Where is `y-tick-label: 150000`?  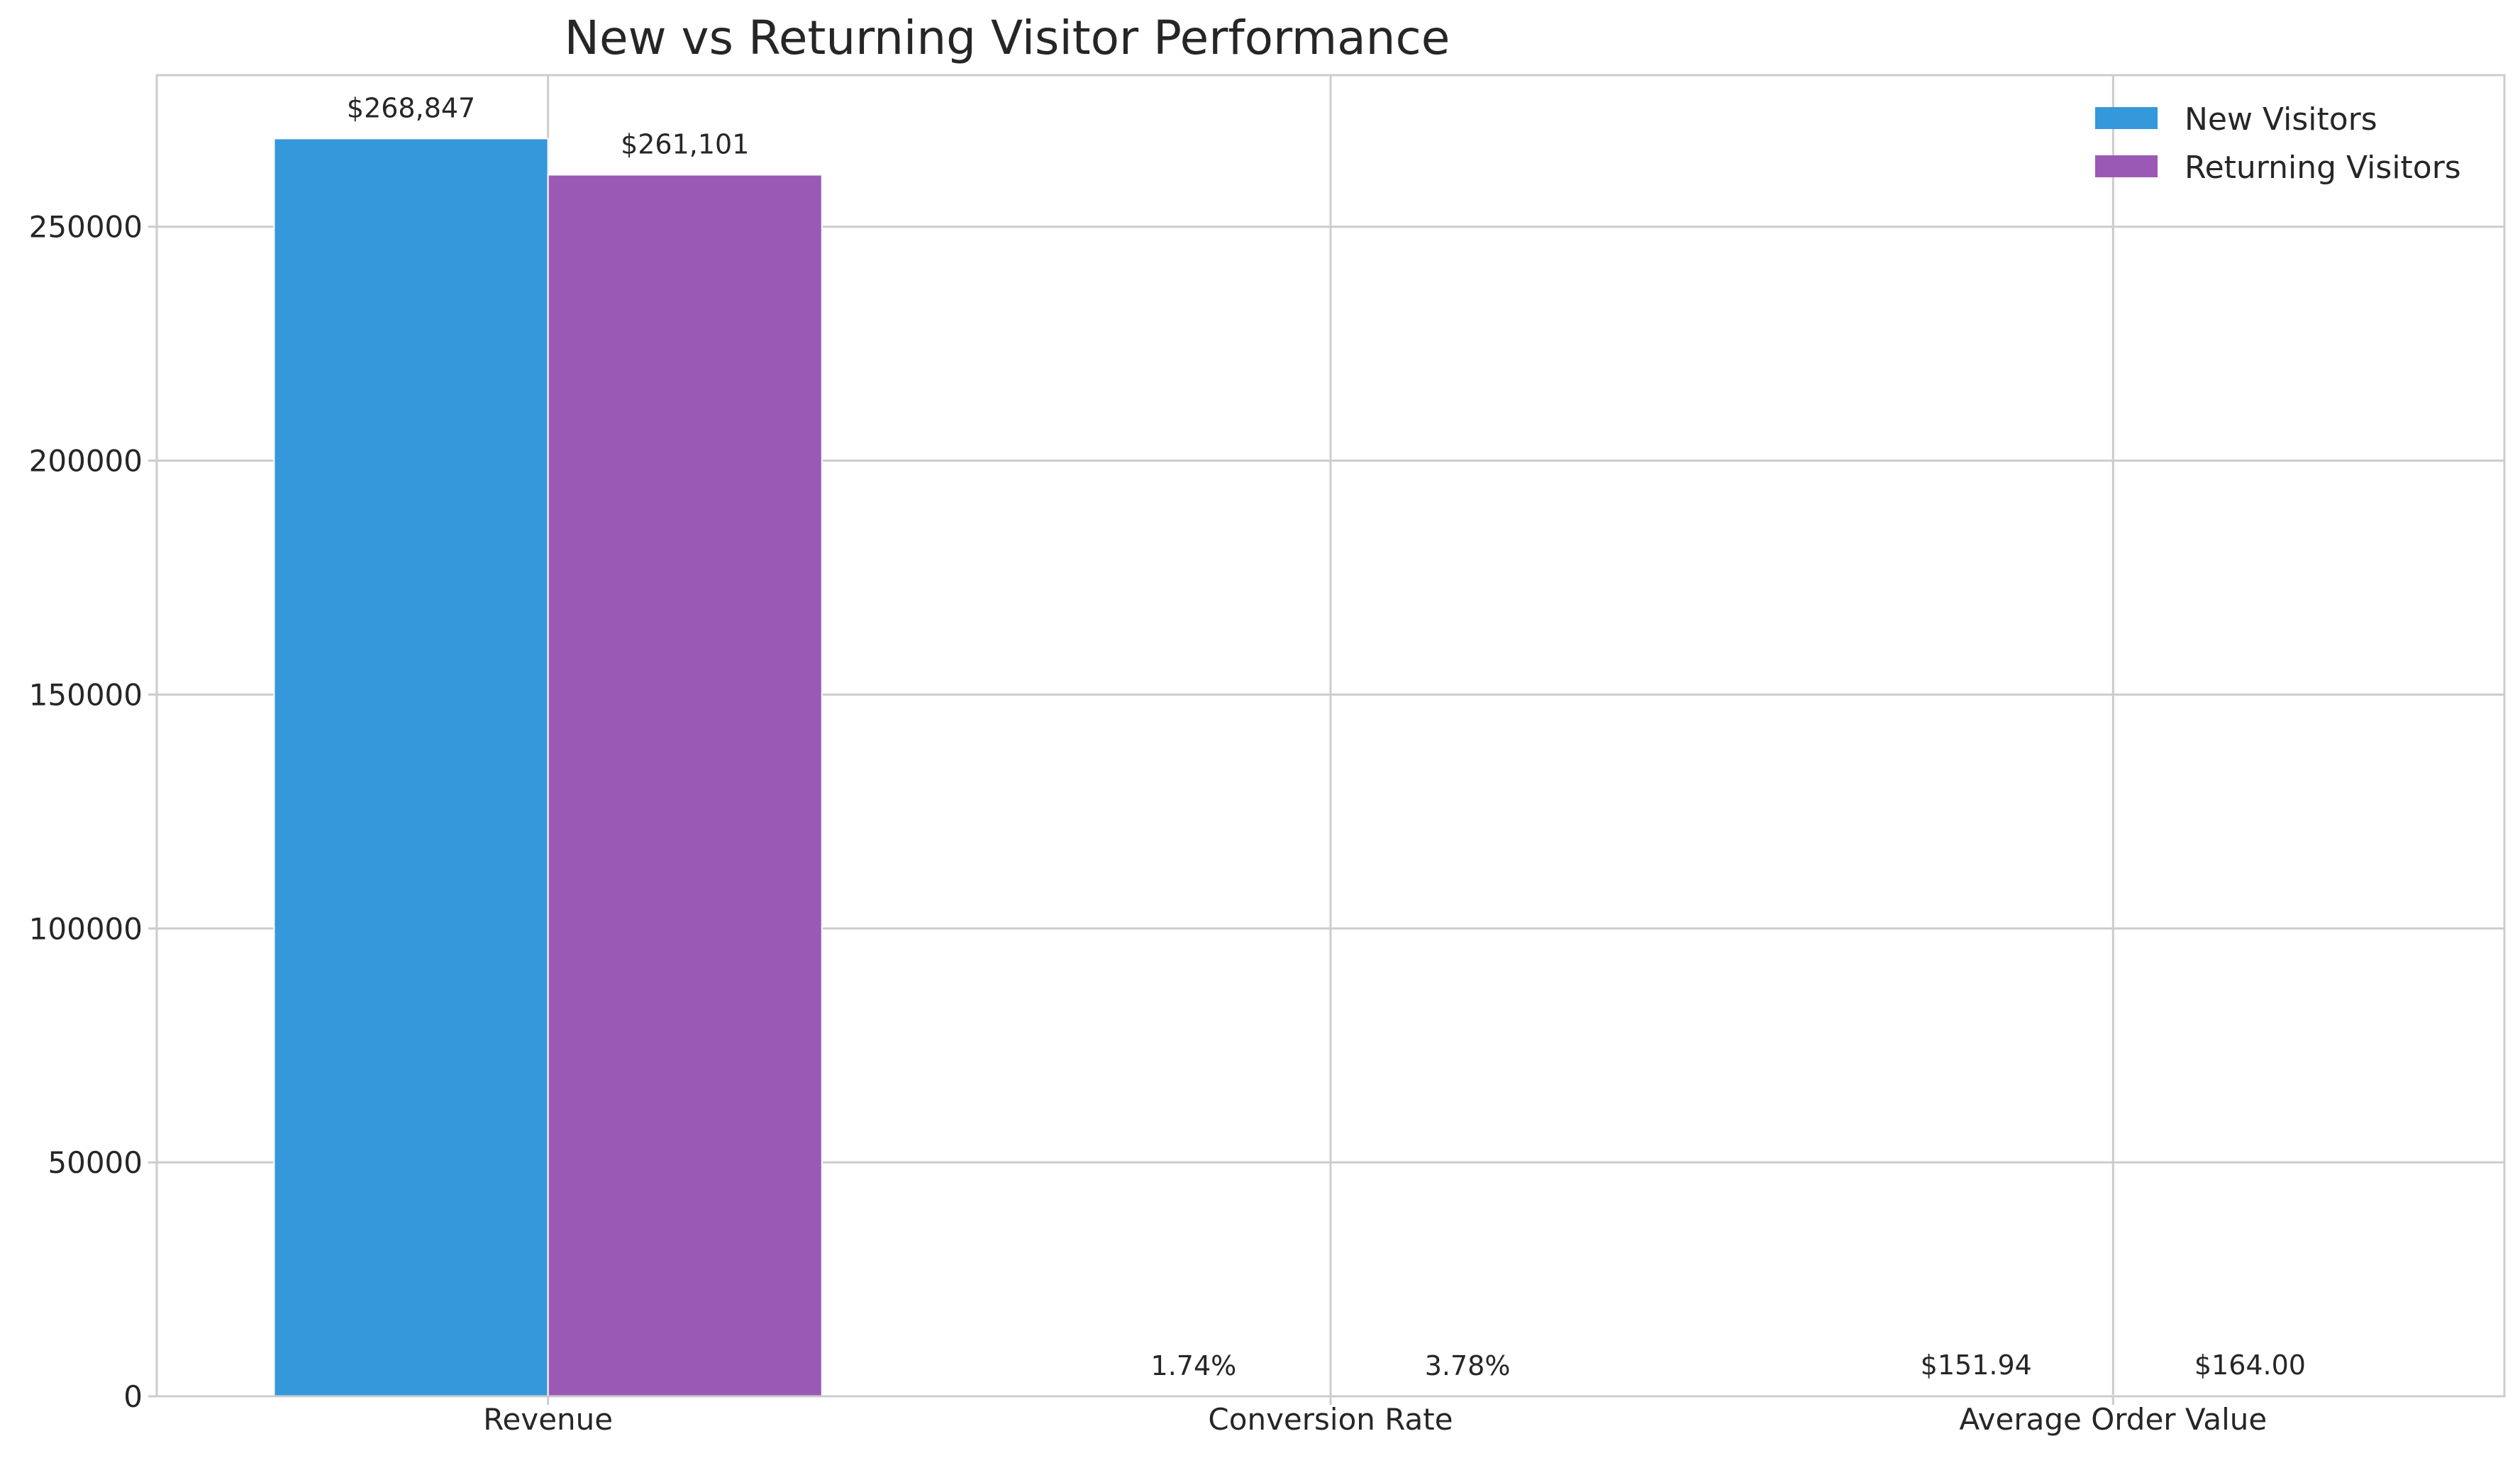
y-tick-label: 150000 is located at coordinates (86, 694).